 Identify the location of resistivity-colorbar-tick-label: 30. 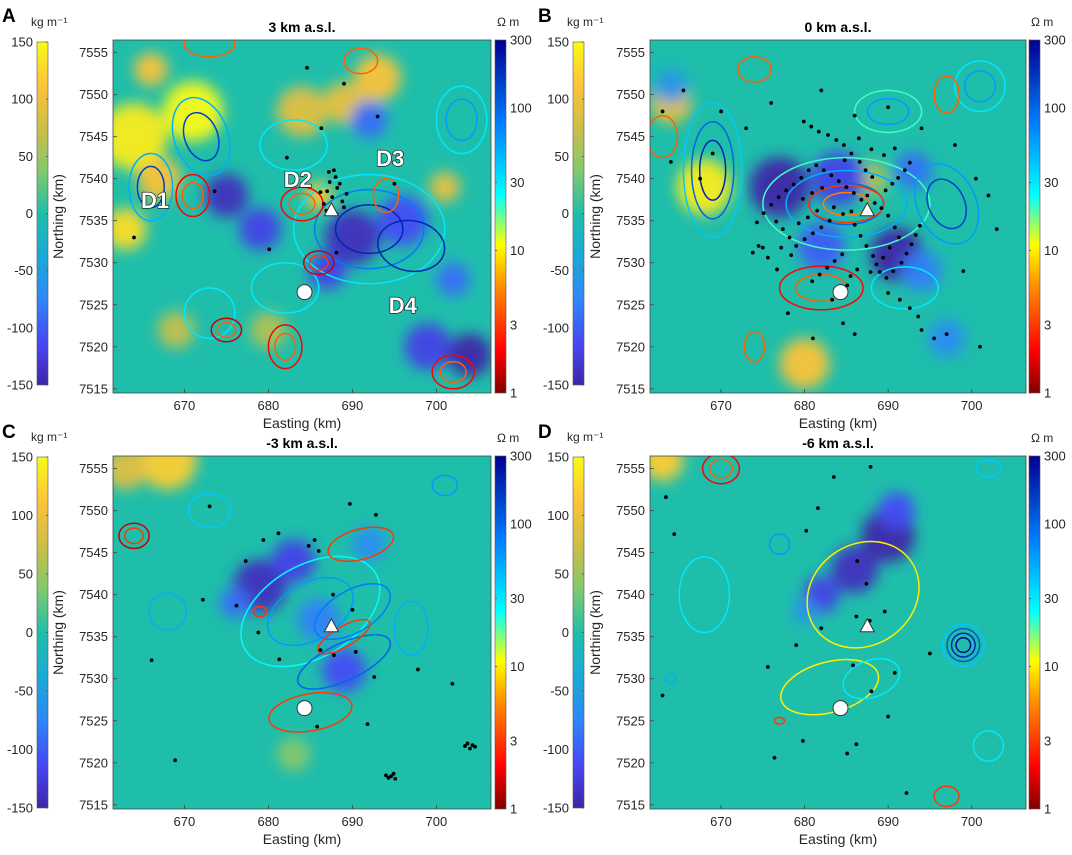
(517, 598).